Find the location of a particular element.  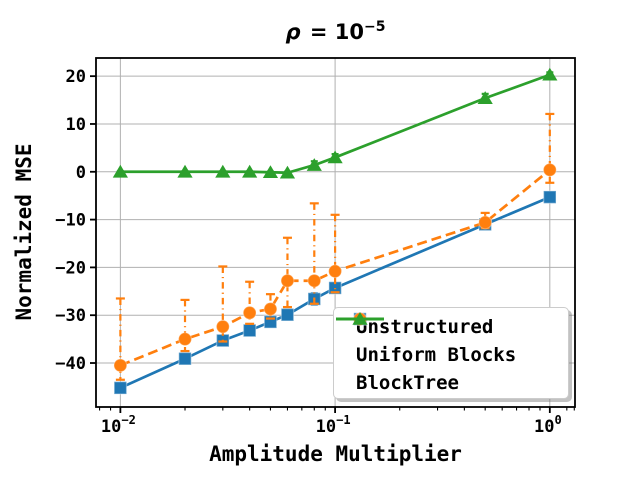

title-rho: ρ is located at coordinates (293, 32).